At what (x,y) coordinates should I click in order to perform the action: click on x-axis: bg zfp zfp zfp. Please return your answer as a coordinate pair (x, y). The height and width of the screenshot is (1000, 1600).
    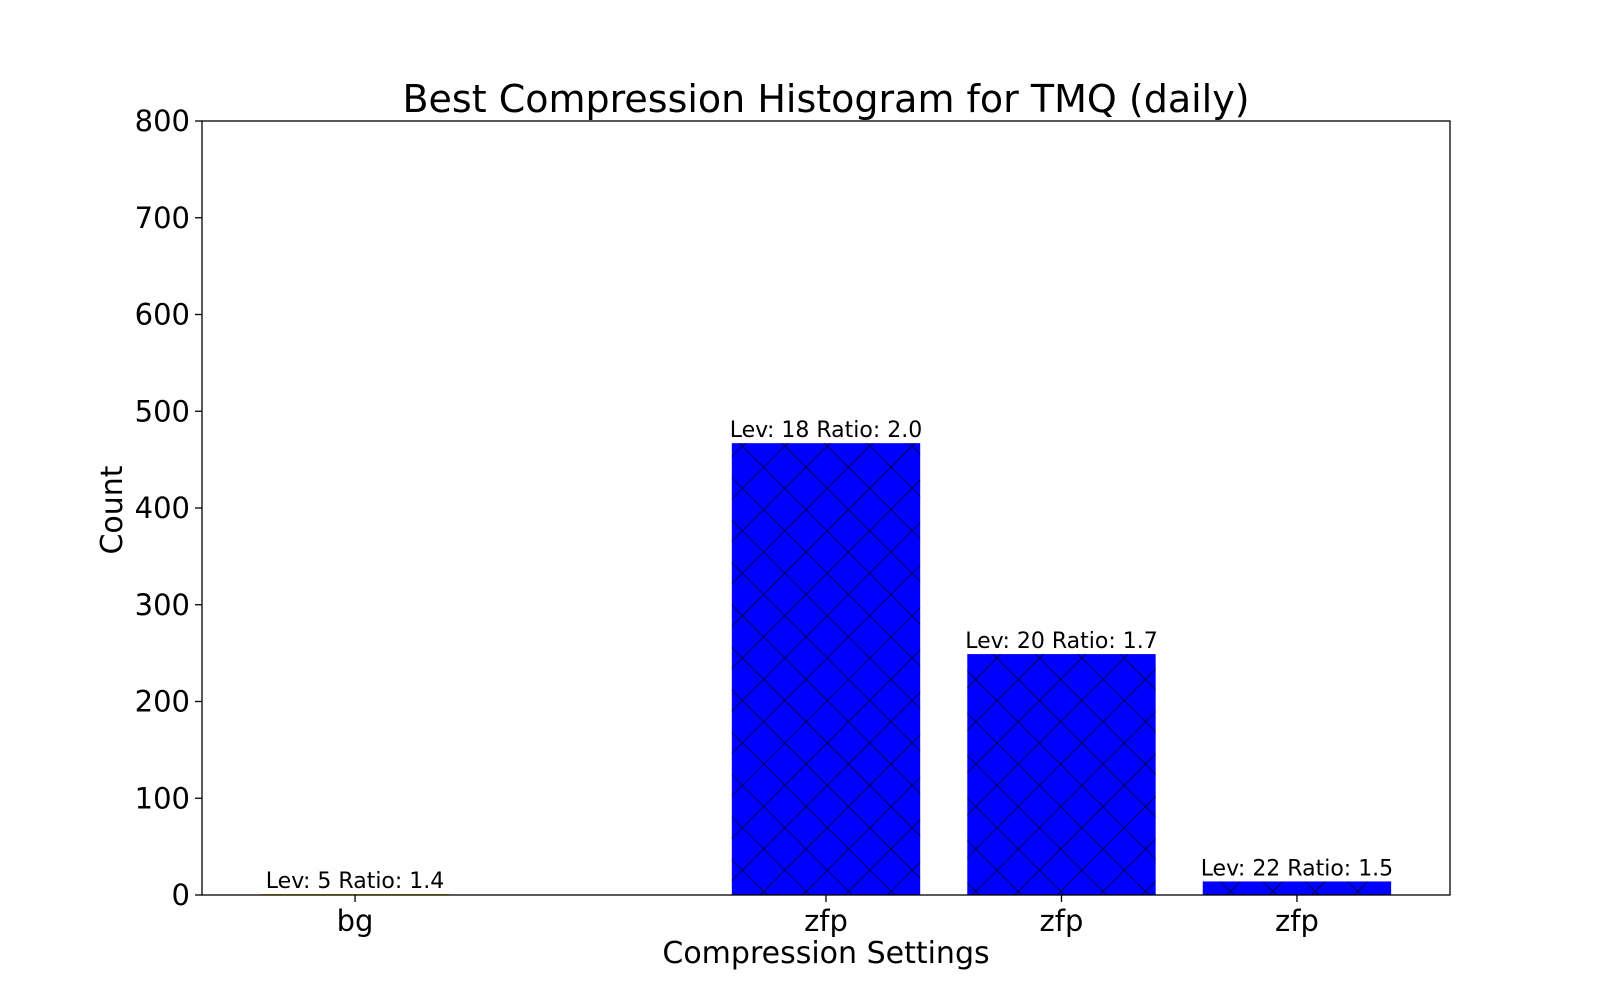
    Looking at the image, I should click on (828, 916).